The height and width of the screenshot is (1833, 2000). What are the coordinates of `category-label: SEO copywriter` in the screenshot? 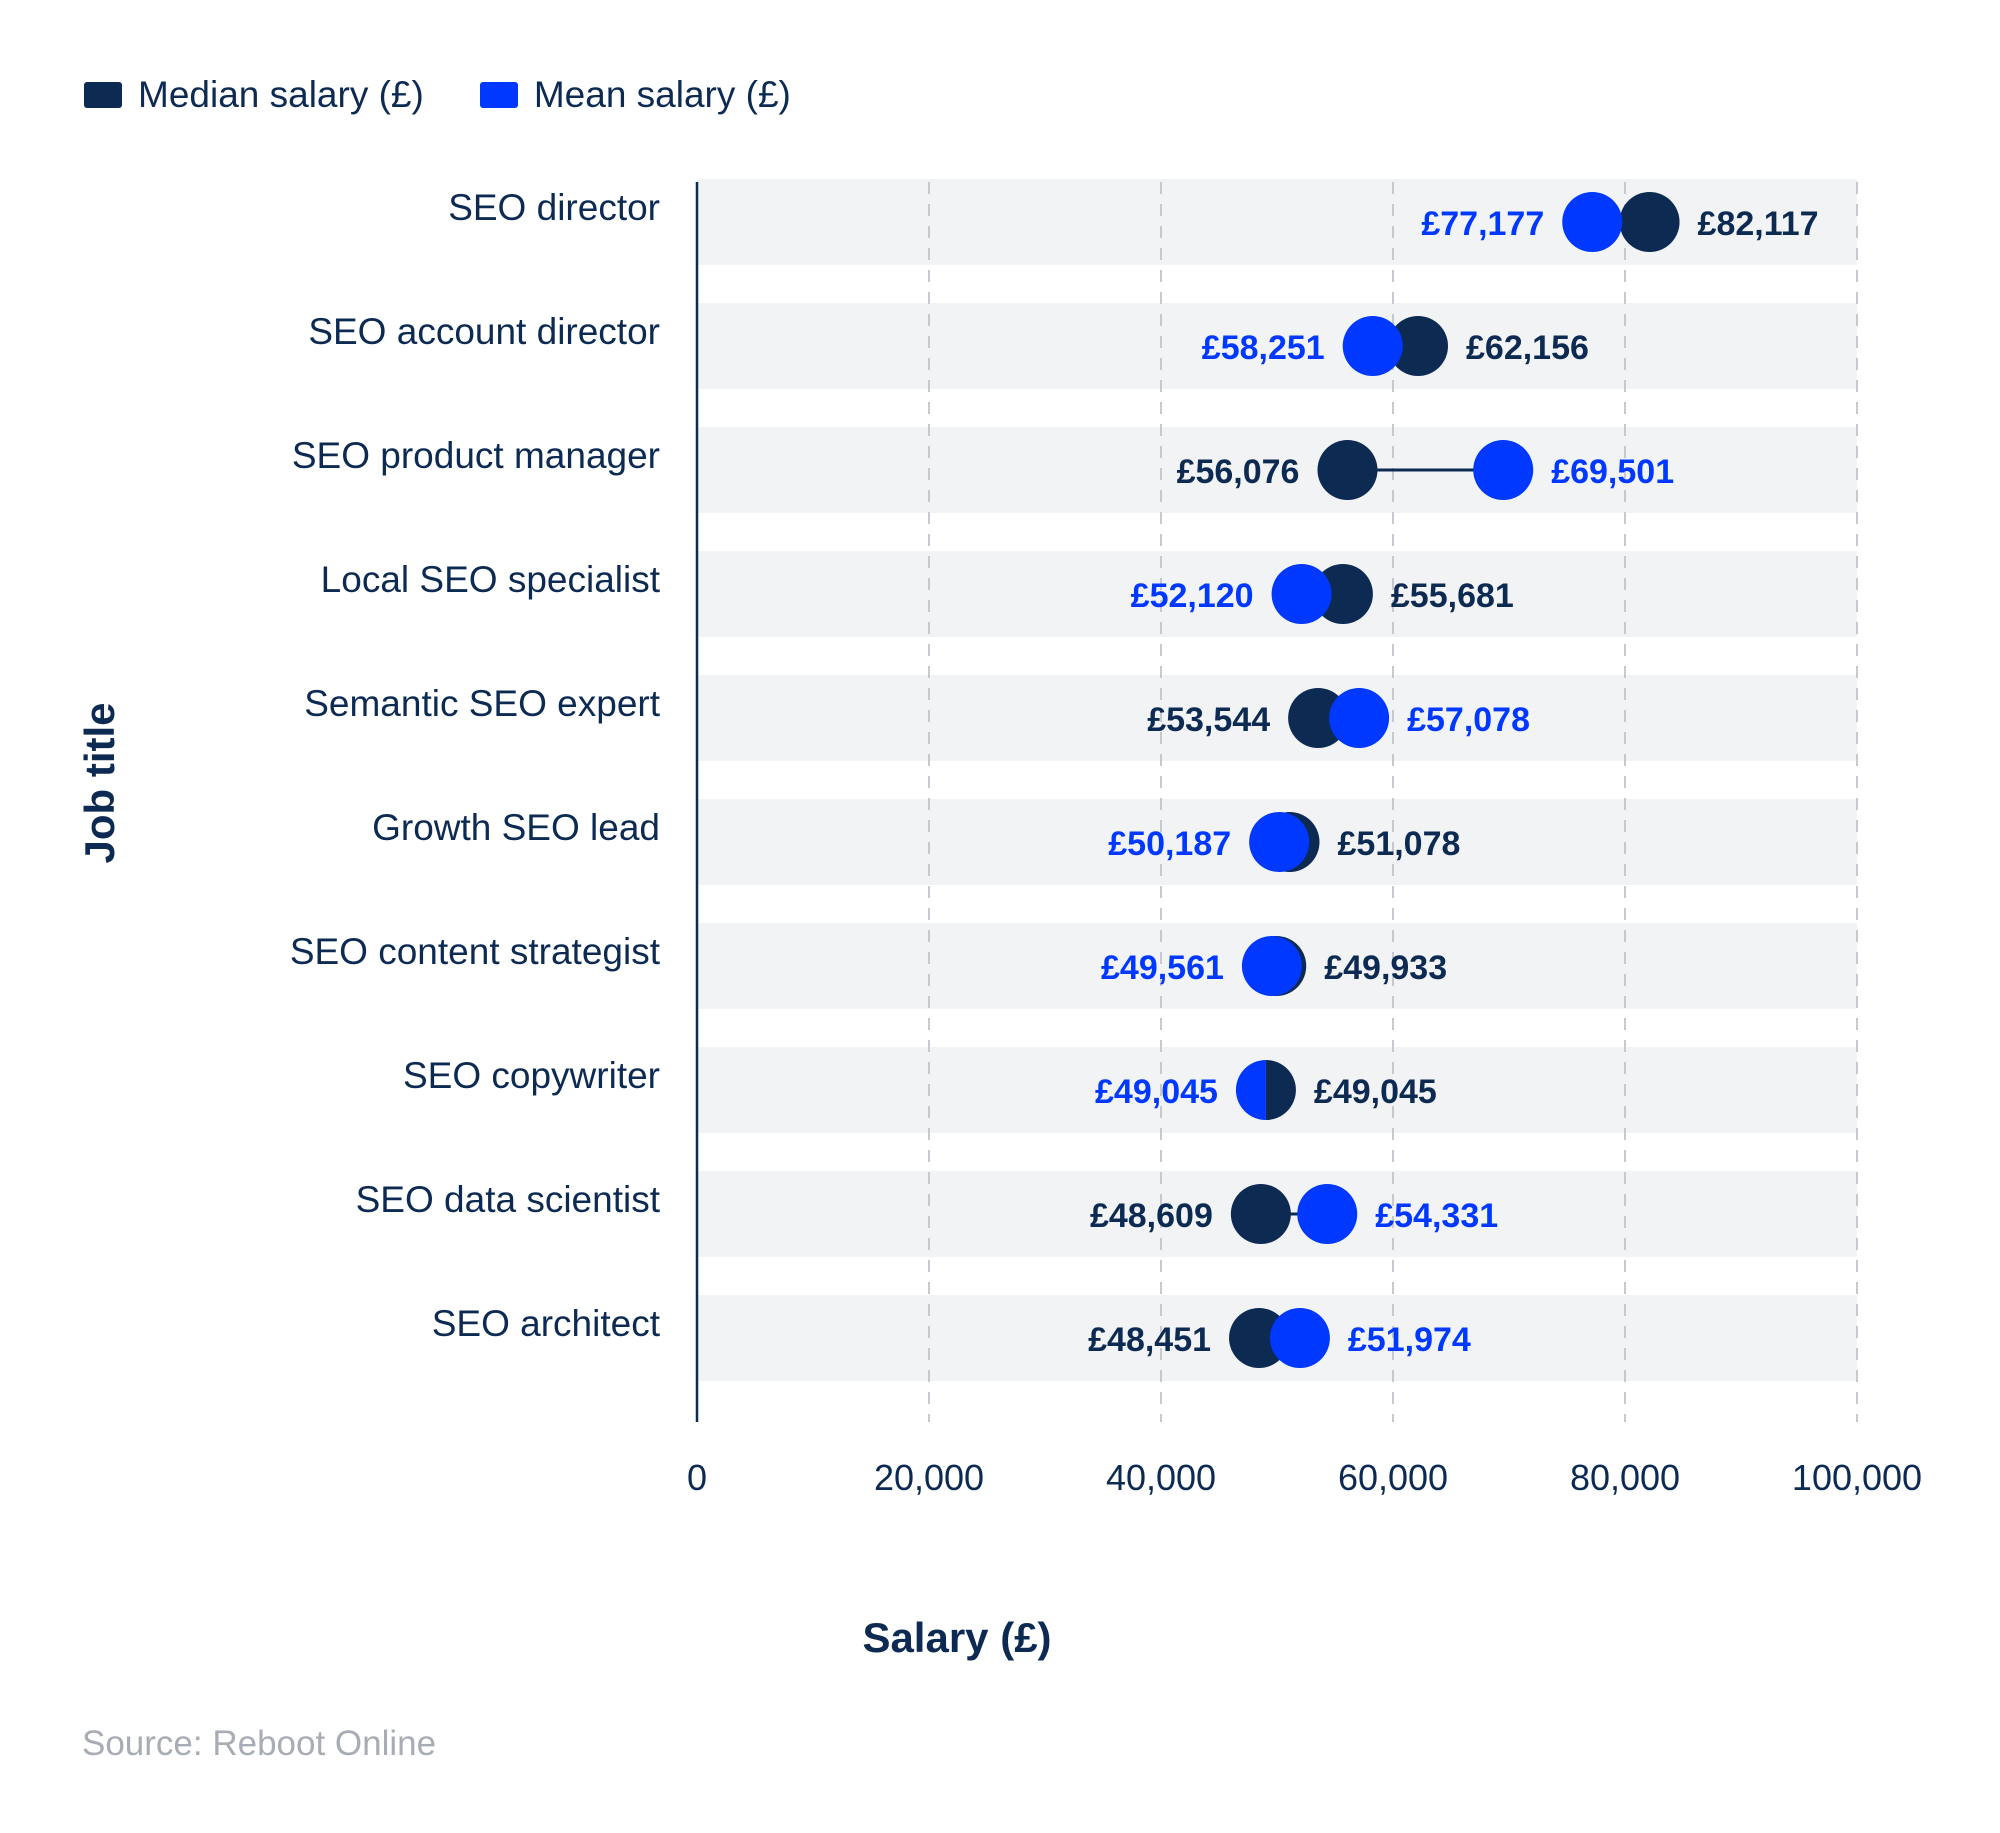 It's located at (531, 1075).